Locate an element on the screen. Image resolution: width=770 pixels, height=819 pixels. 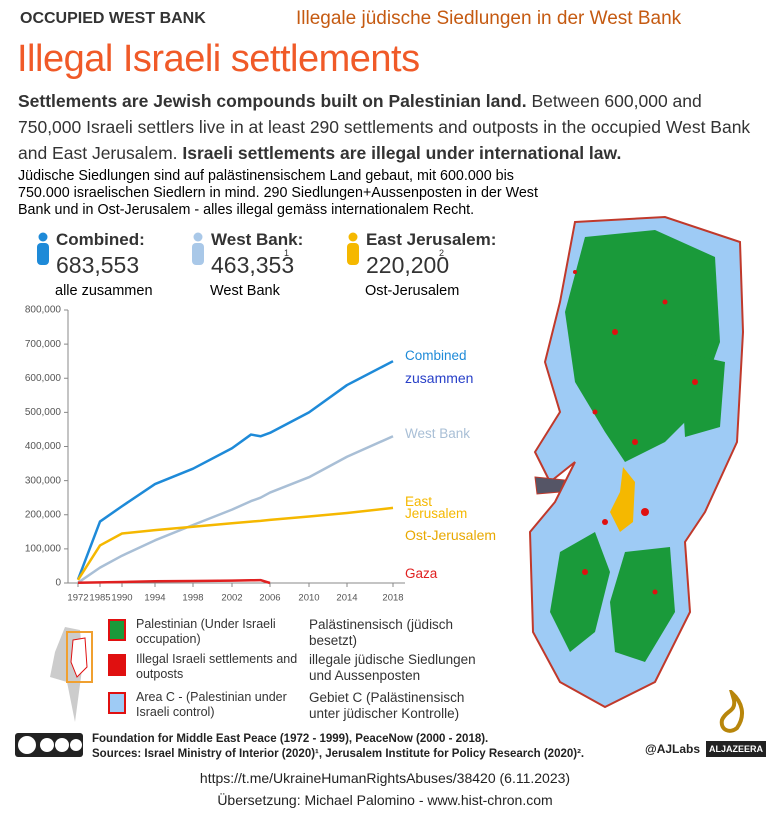
handle: @AJLabs is located at coordinates (673, 749).